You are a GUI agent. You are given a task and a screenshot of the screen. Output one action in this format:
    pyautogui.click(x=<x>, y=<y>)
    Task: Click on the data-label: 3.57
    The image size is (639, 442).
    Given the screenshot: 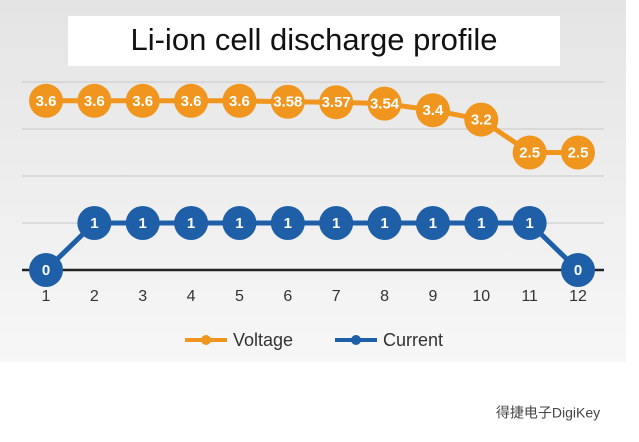 What is the action you would take?
    pyautogui.click(x=336, y=102)
    